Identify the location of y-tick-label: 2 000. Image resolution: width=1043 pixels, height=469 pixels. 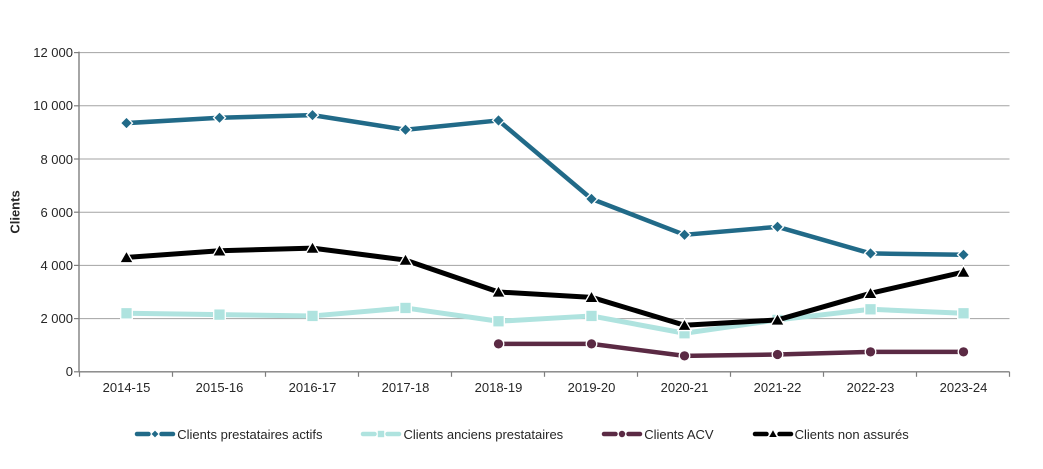
(56, 319).